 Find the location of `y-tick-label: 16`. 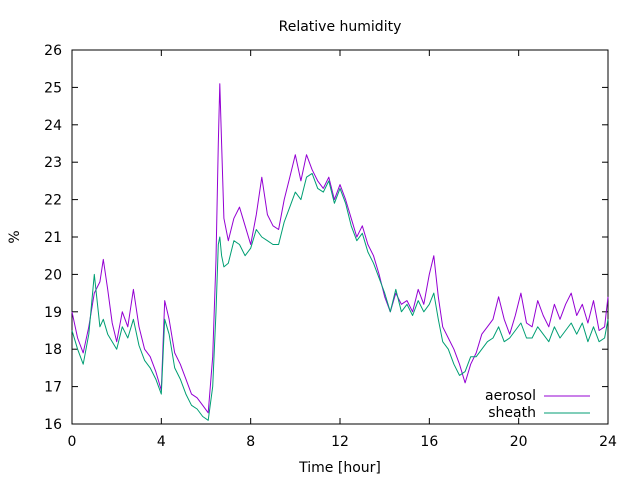

y-tick-label: 16 is located at coordinates (53, 425).